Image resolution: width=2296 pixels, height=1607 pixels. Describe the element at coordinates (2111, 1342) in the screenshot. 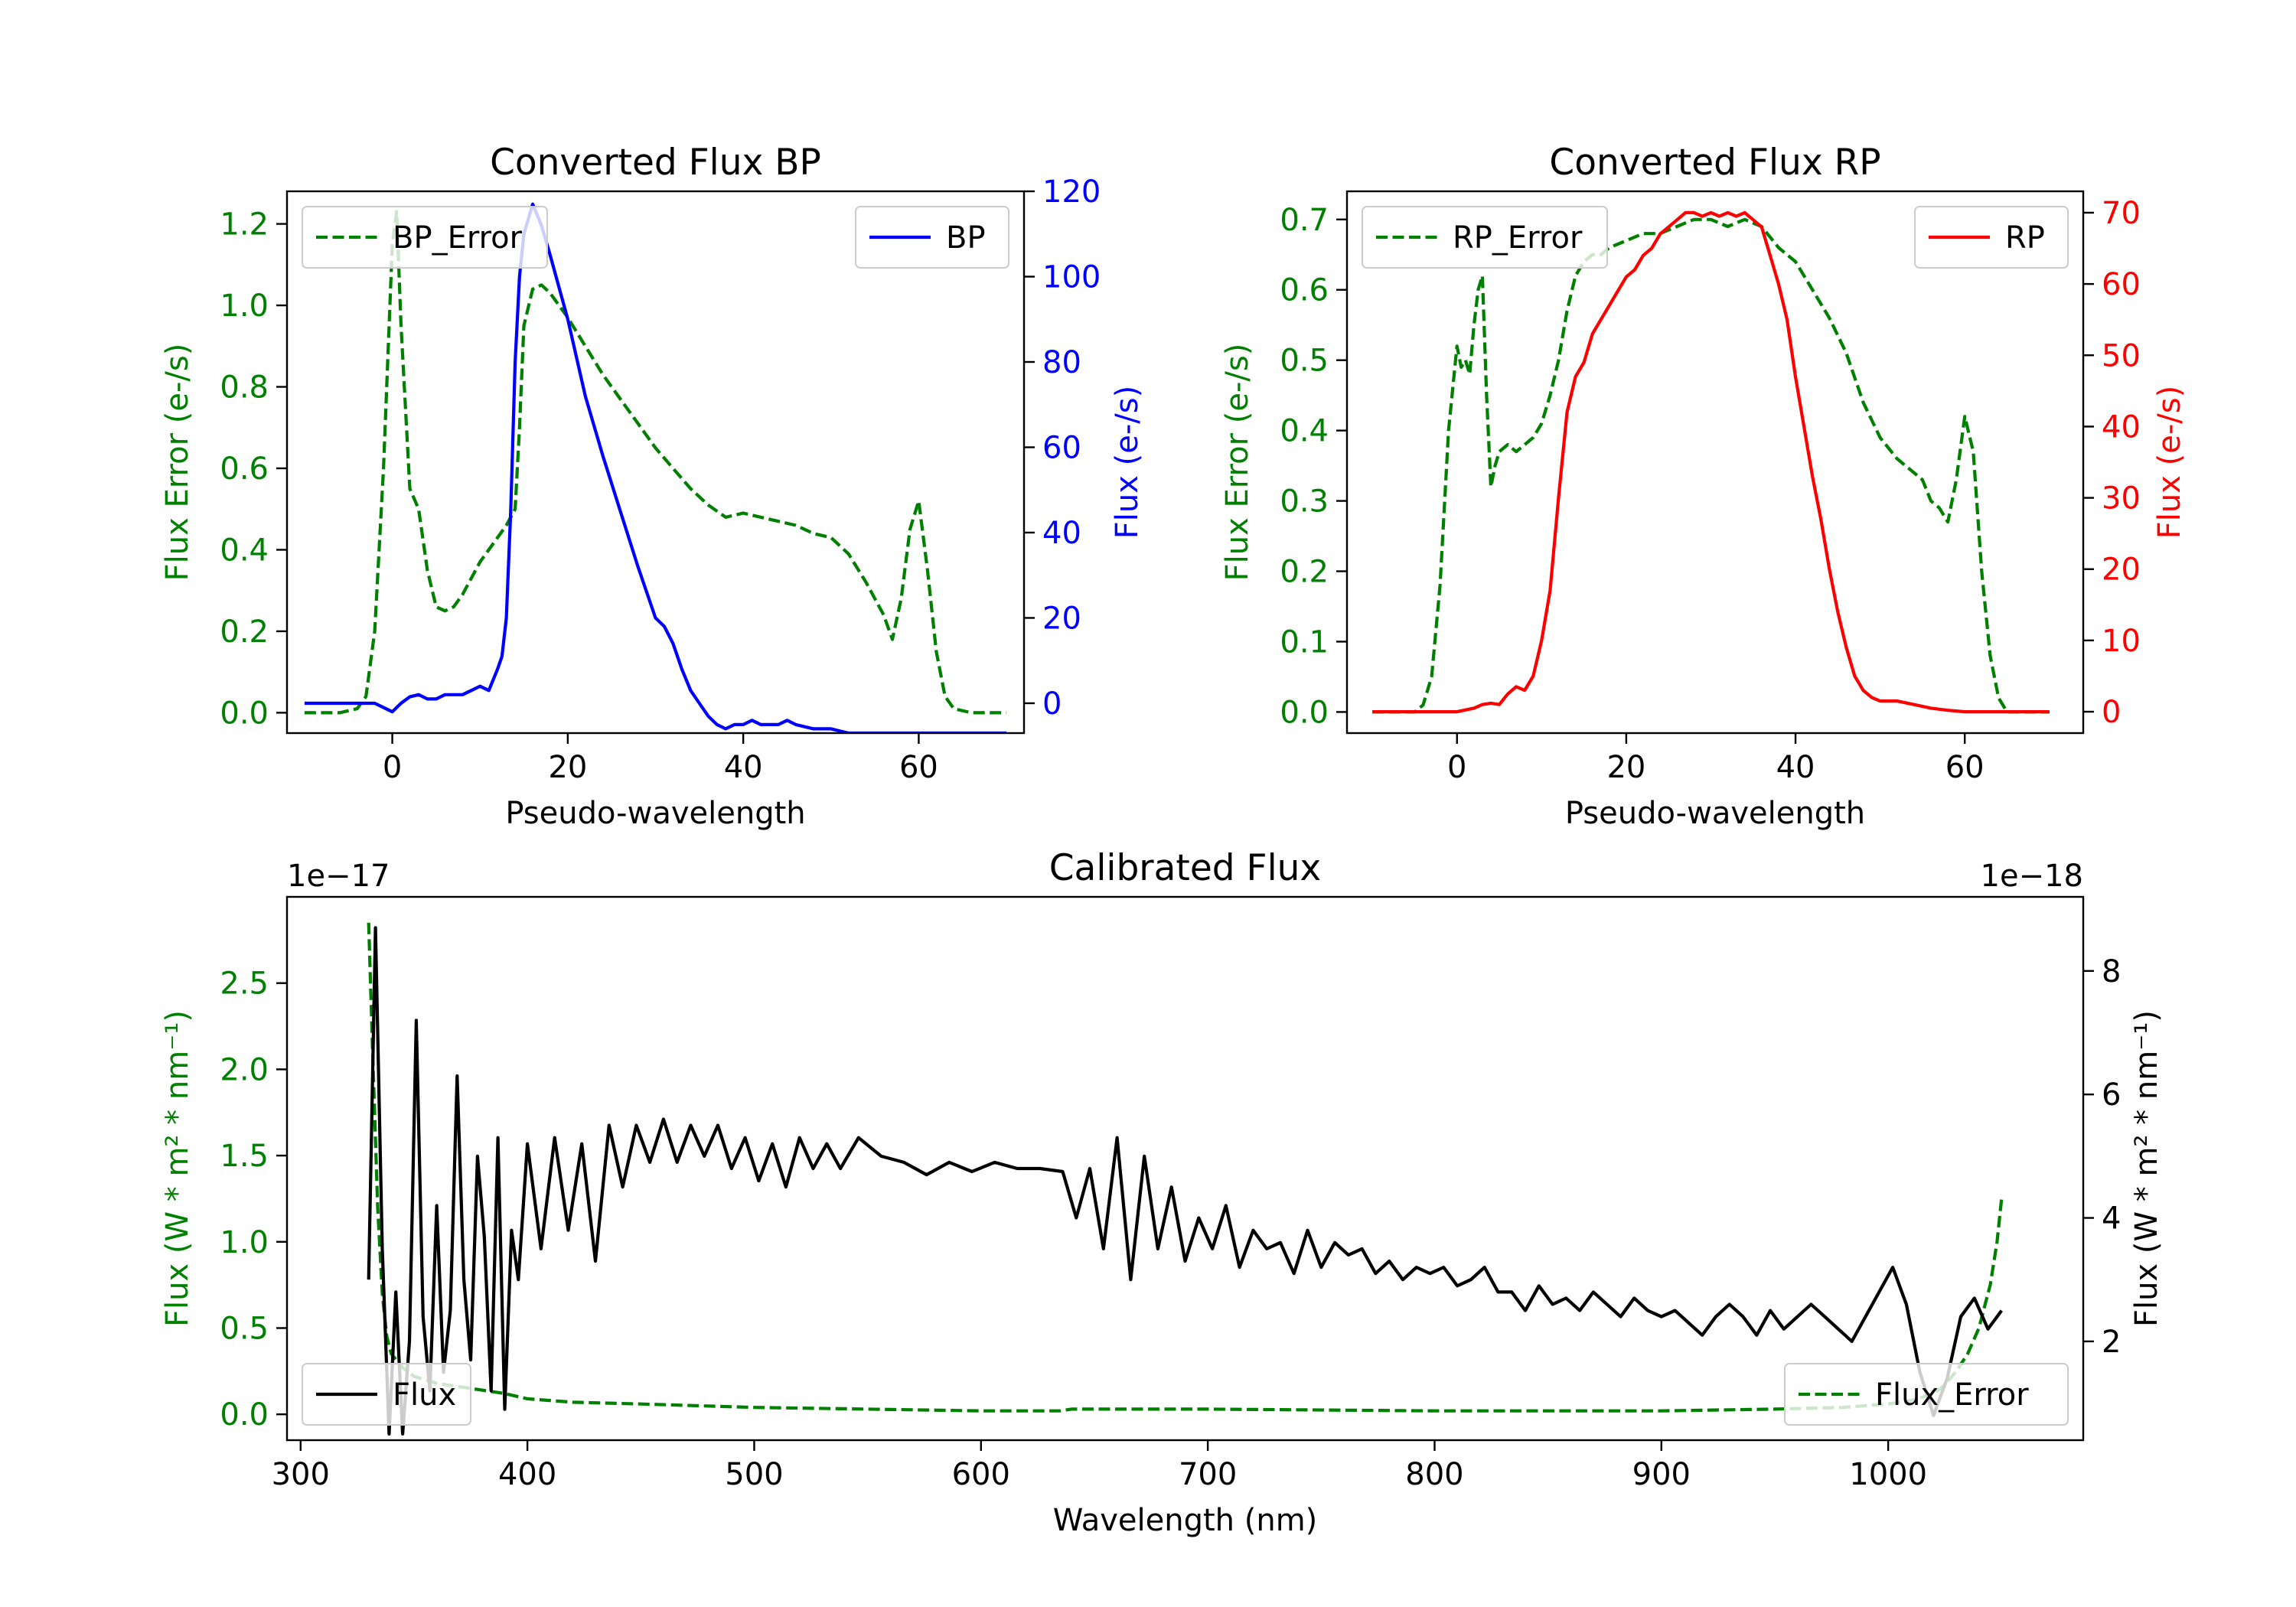

I see `y-right-tick-label: 2` at that location.